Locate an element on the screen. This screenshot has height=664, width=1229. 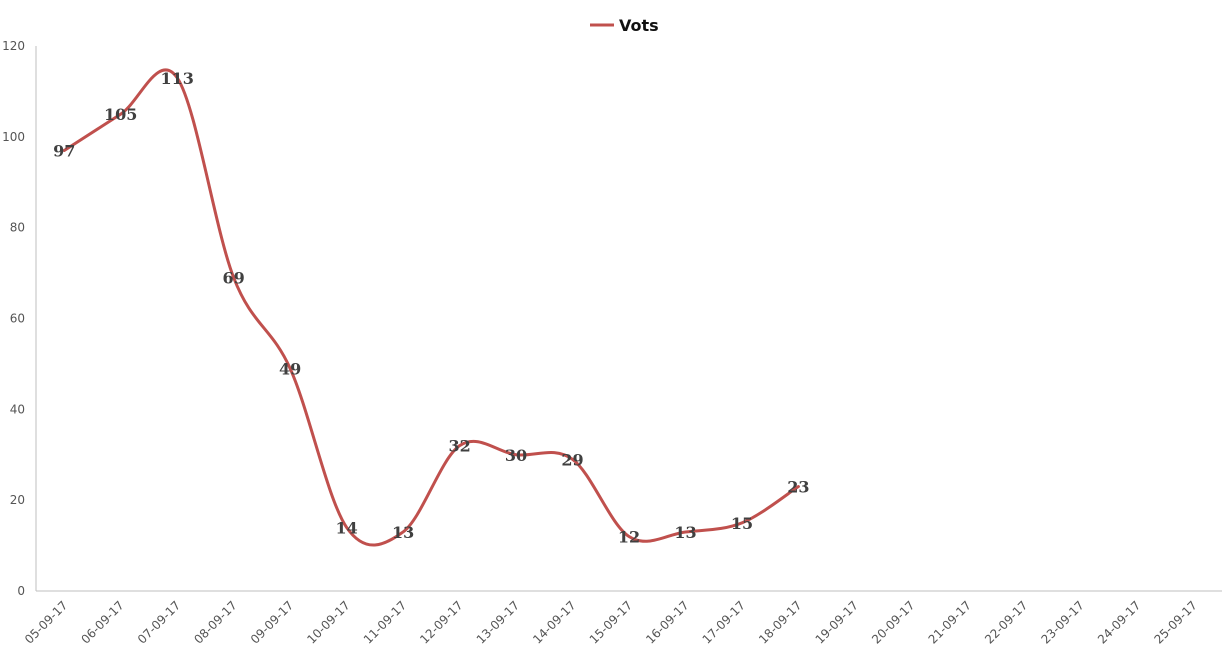
x-tick-label: 11-09-17 is located at coordinates (385, 622).